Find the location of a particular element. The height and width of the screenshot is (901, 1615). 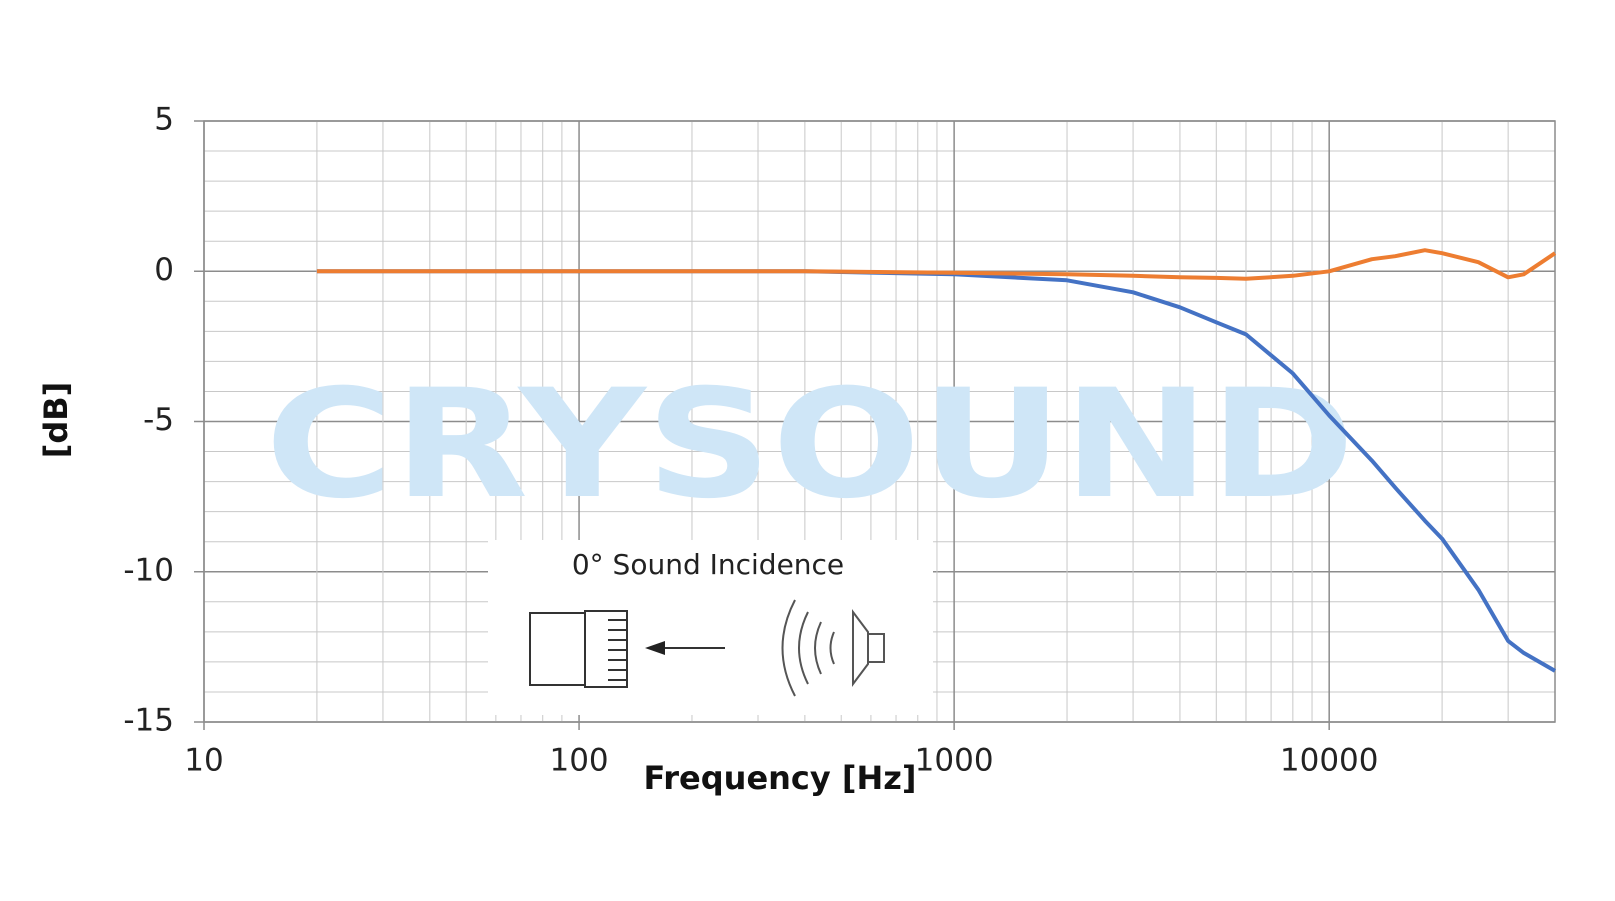

arrow-head is located at coordinates (655, 648).